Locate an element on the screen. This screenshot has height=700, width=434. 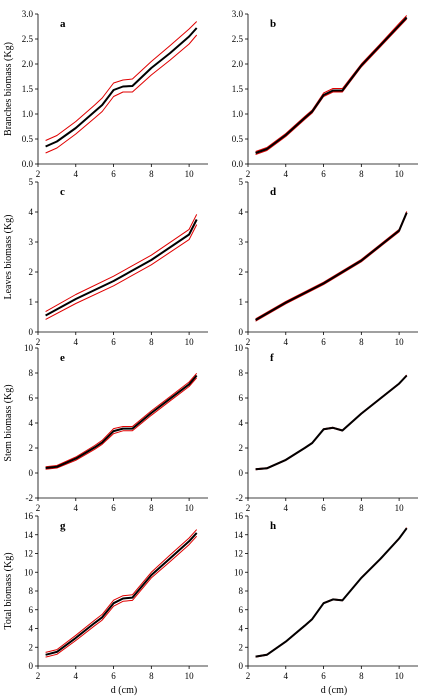
x-axis-label-right: d (cm) is located at coordinates (334, 690).